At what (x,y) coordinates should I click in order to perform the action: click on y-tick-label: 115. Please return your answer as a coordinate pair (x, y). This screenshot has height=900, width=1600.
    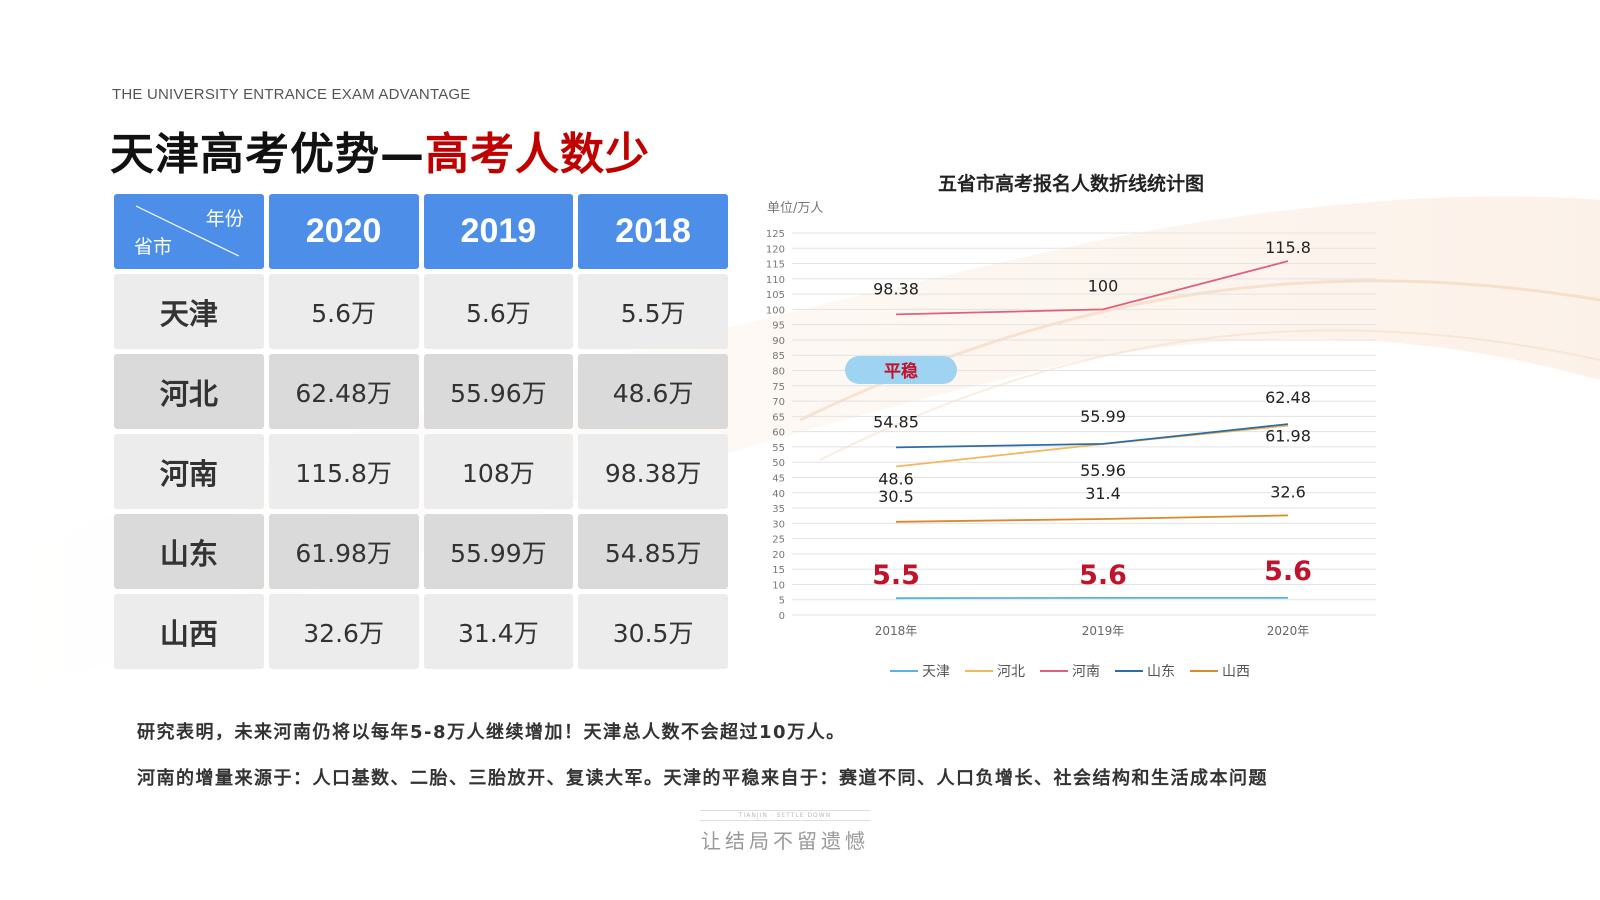
    Looking at the image, I should click on (775, 265).